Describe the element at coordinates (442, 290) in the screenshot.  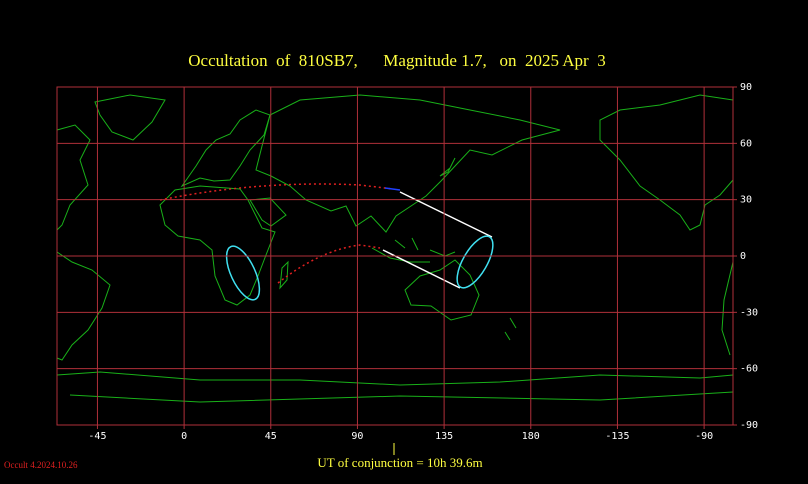
I see `australia` at that location.